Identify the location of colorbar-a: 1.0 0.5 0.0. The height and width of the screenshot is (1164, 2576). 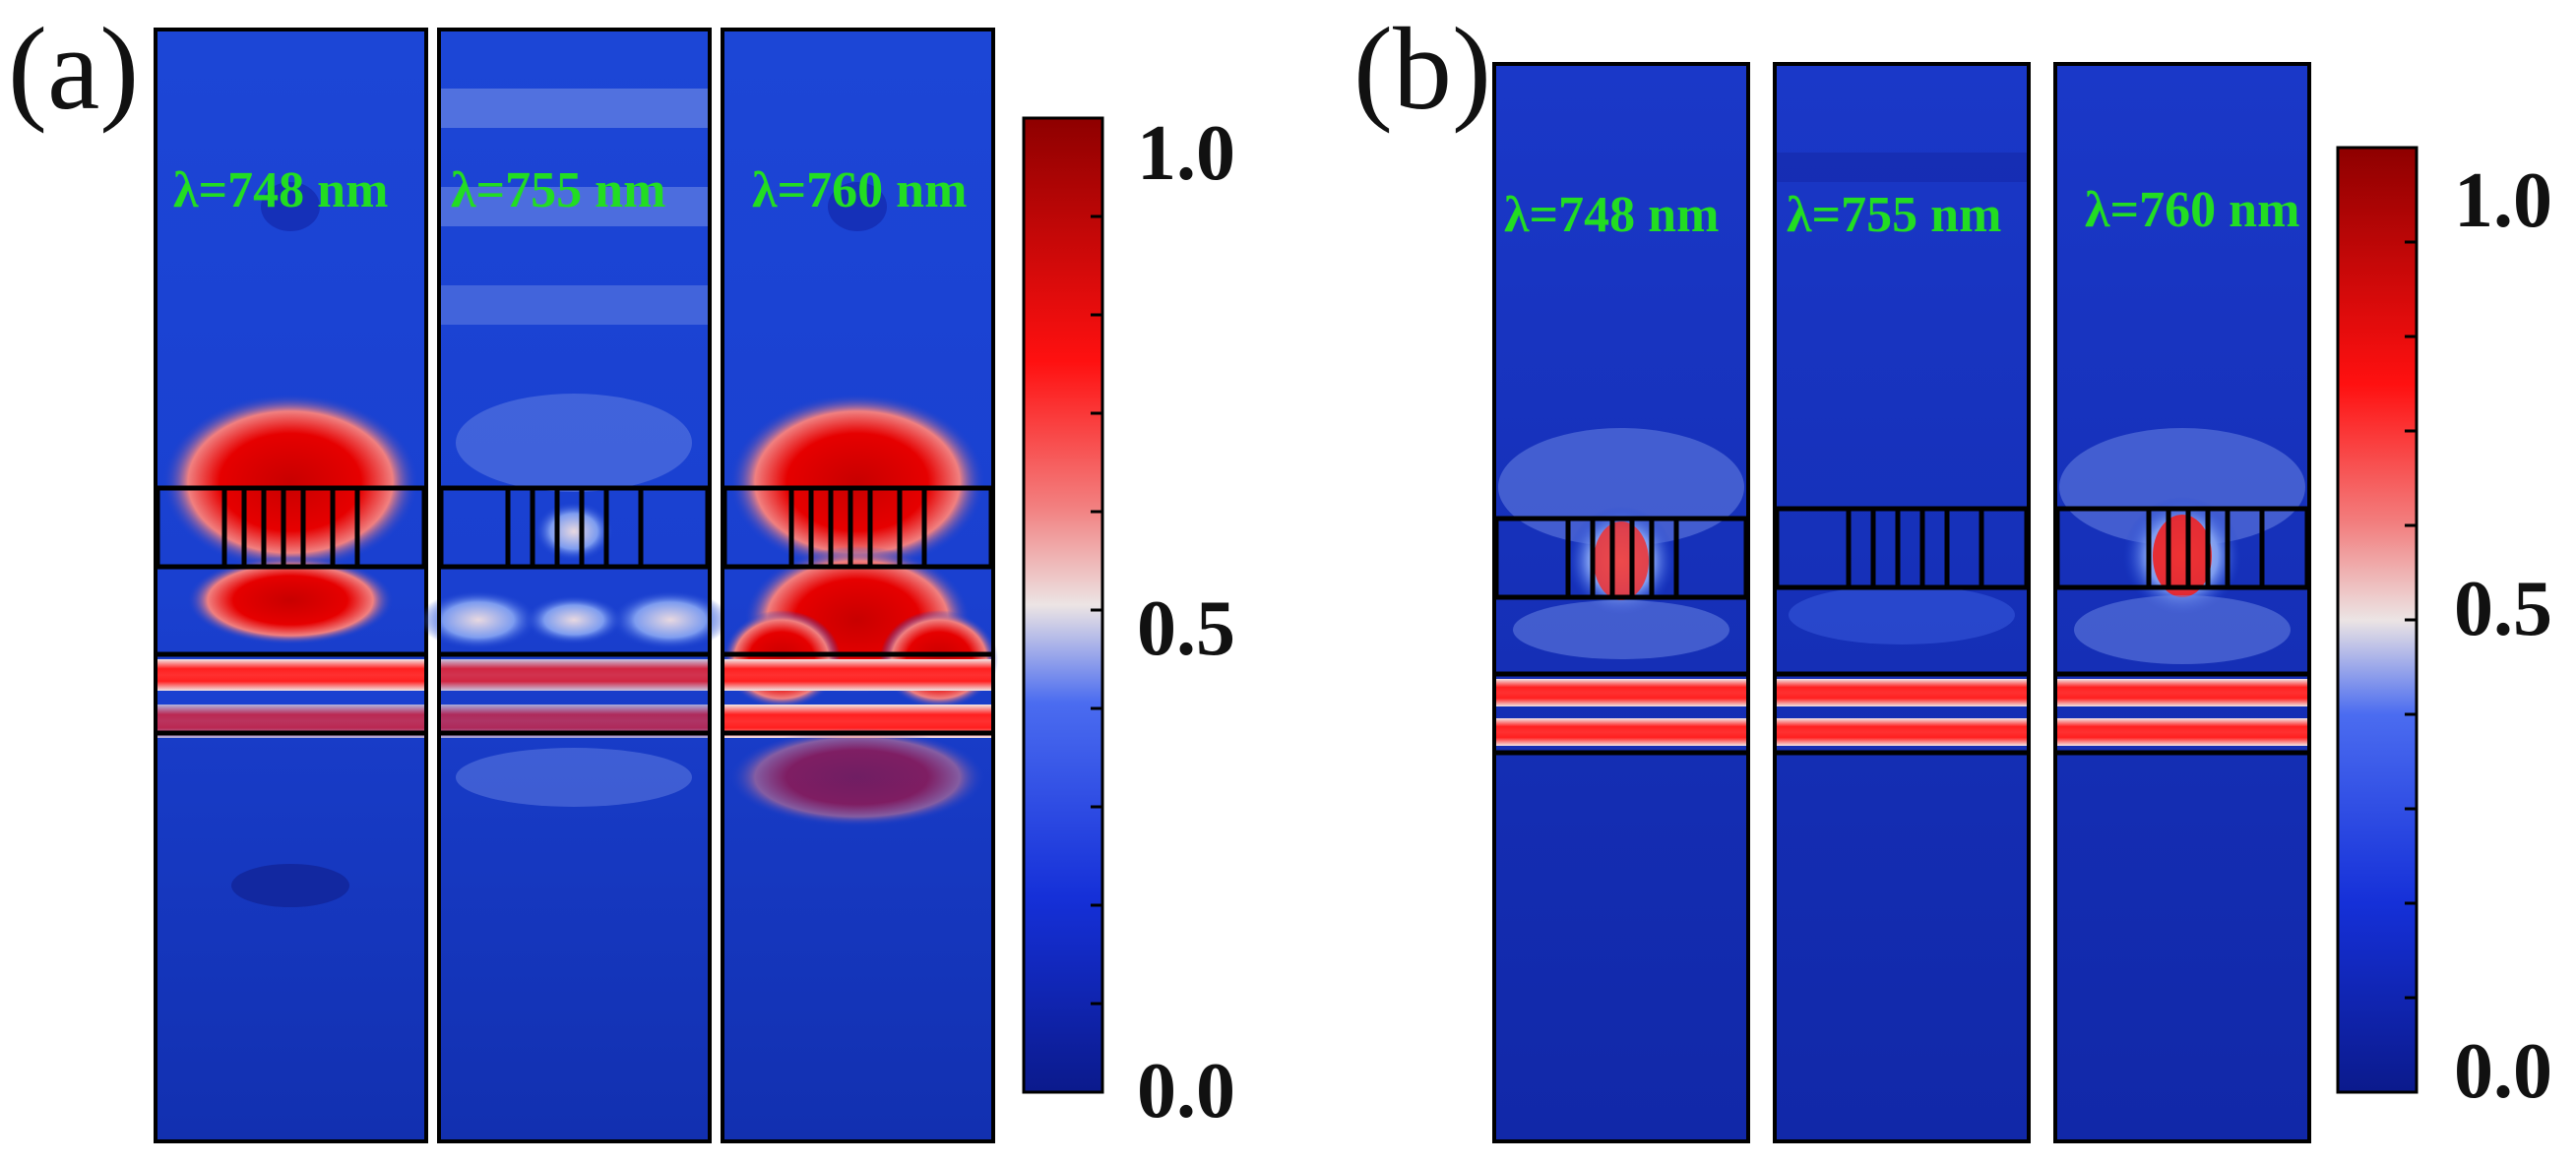
(1129, 622).